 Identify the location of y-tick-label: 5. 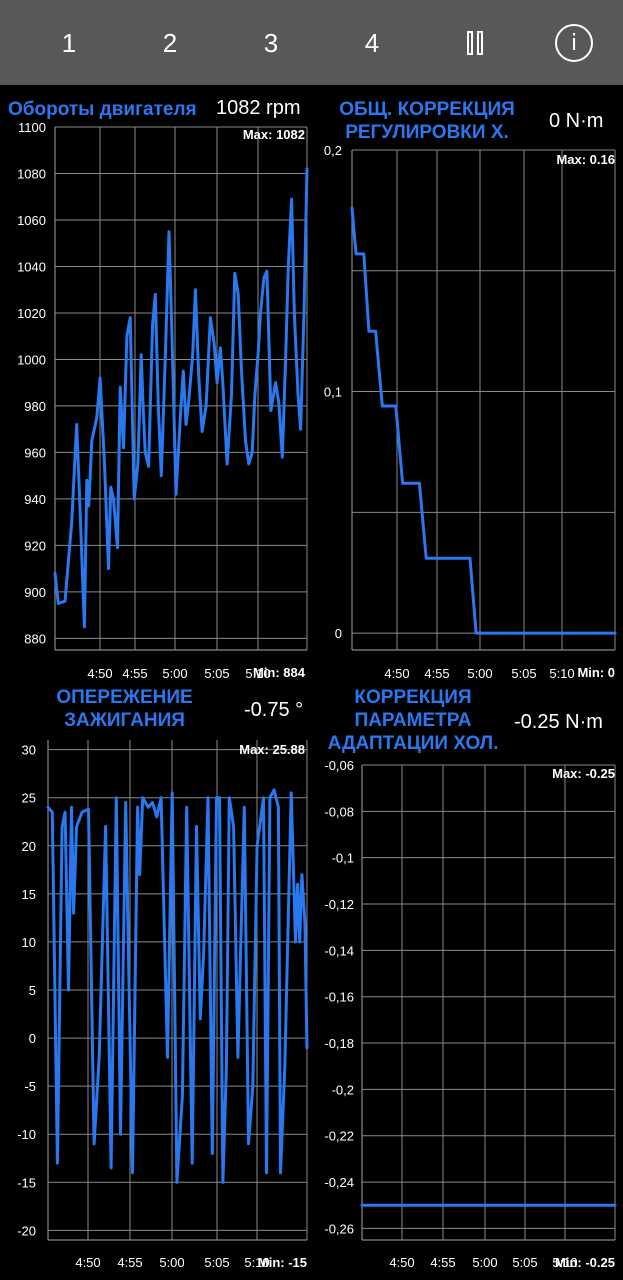
(32, 990).